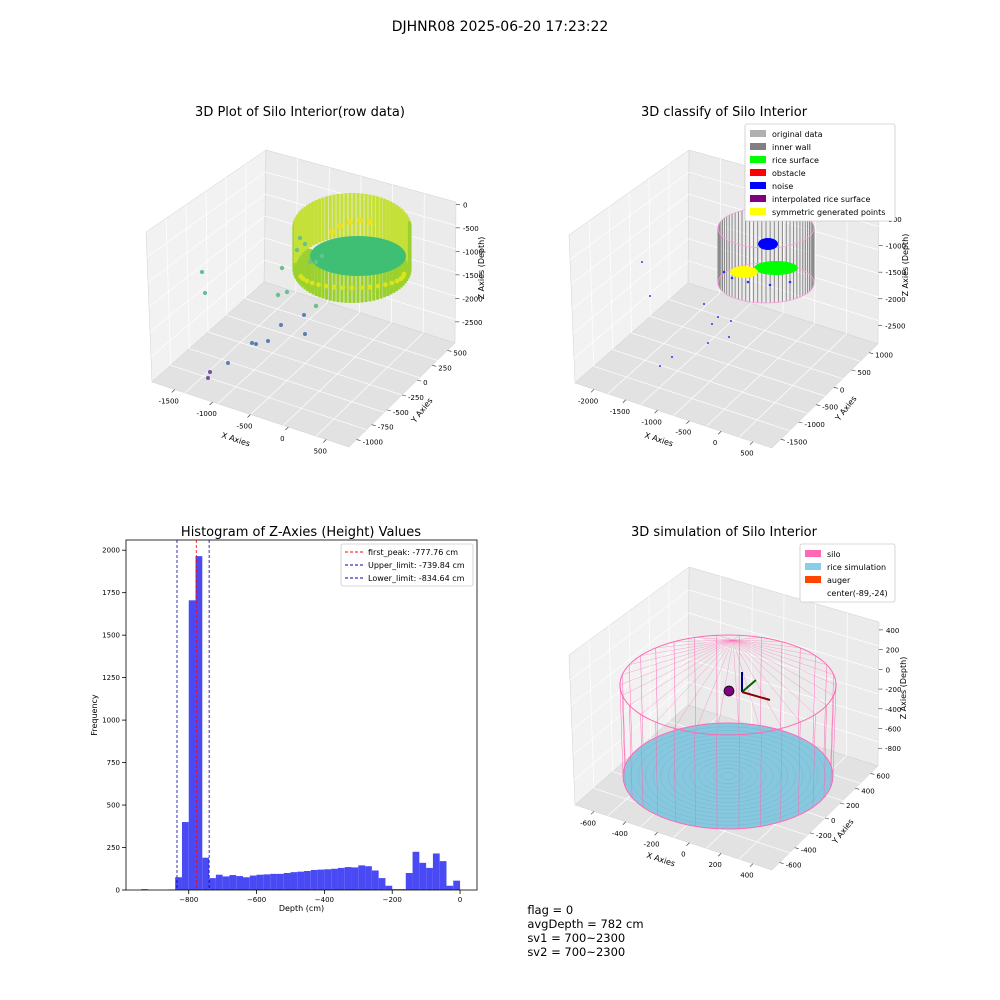 The image size is (1000, 1000). Describe the element at coordinates (820, 172) in the screenshot. I see `legend-classify` at that location.